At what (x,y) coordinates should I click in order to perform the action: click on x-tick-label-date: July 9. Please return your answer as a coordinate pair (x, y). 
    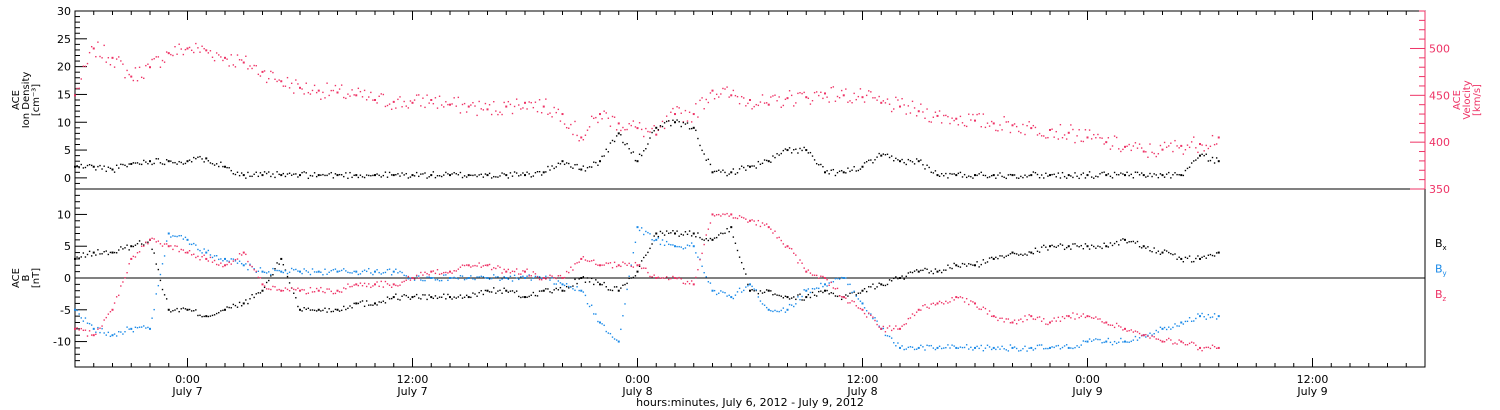
    Looking at the image, I should click on (1086, 391).